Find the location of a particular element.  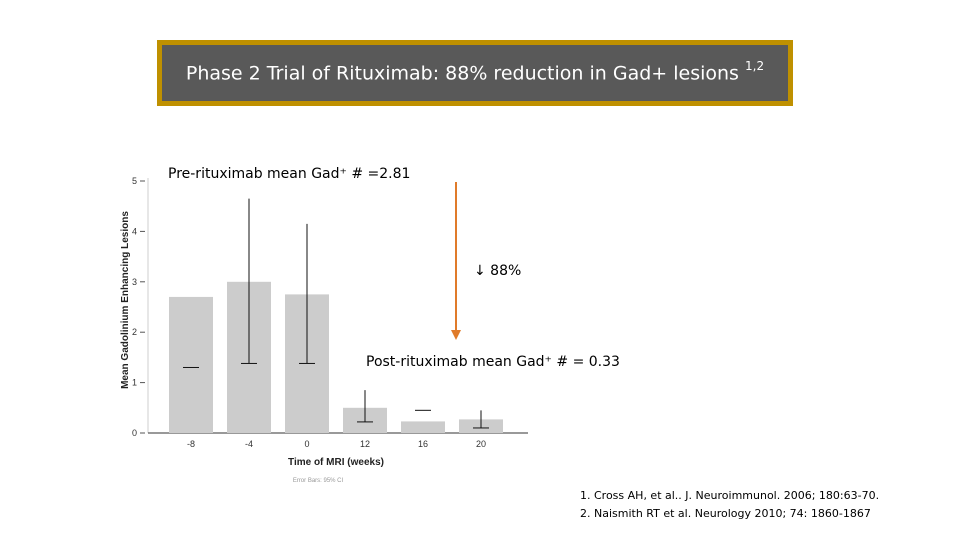

reduction-label: ↓ 88% is located at coordinates (498, 271).